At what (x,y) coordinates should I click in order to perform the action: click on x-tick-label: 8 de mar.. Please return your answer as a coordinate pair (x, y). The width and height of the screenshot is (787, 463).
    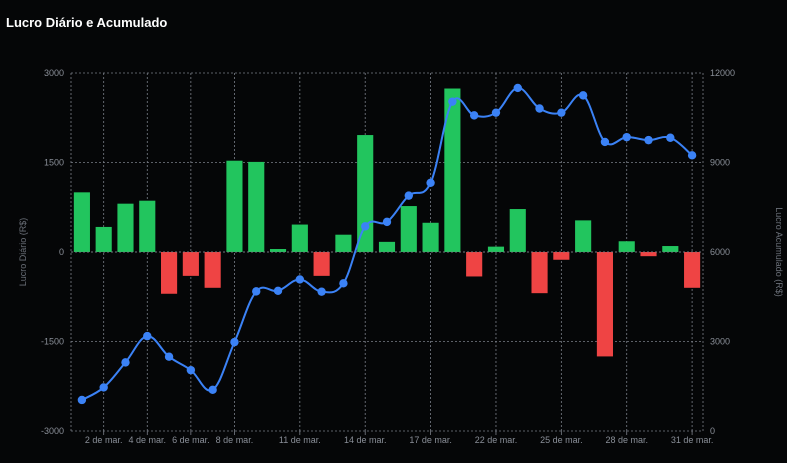
    Looking at the image, I should click on (235, 440).